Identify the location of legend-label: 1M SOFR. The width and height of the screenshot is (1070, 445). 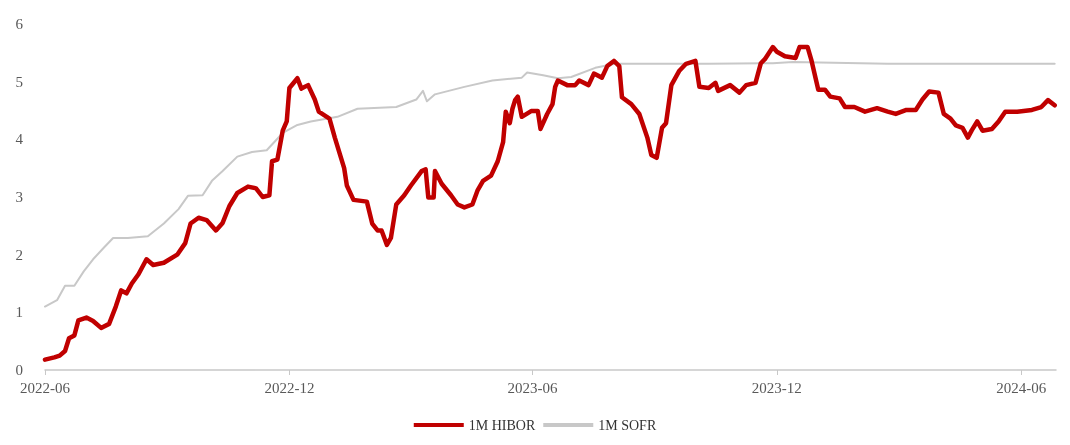
(627, 425).